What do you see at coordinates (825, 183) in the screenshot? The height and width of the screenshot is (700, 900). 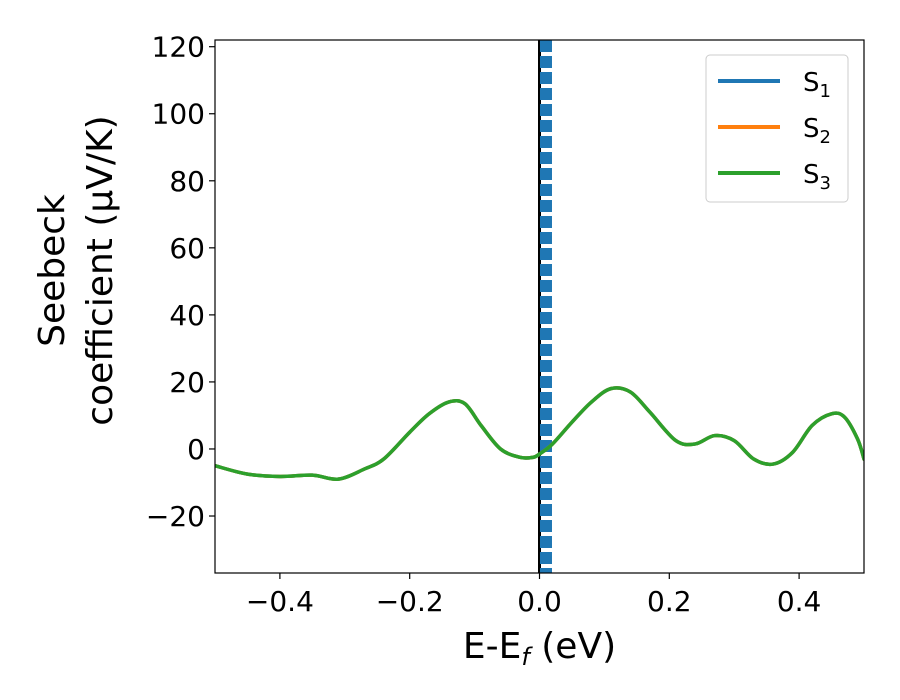 I see `legend-label-subscript: 3` at bounding box center [825, 183].